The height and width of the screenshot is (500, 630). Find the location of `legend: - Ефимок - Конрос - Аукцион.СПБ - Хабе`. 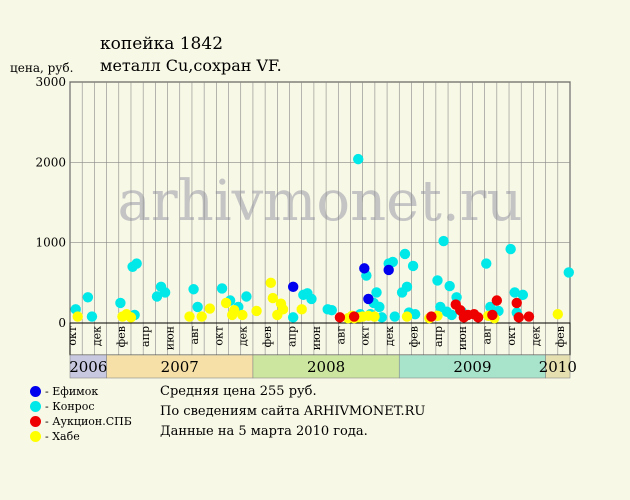

legend: - Ефимок - Конрос - Аукцион.СПБ - Хабе is located at coordinates (81, 414).